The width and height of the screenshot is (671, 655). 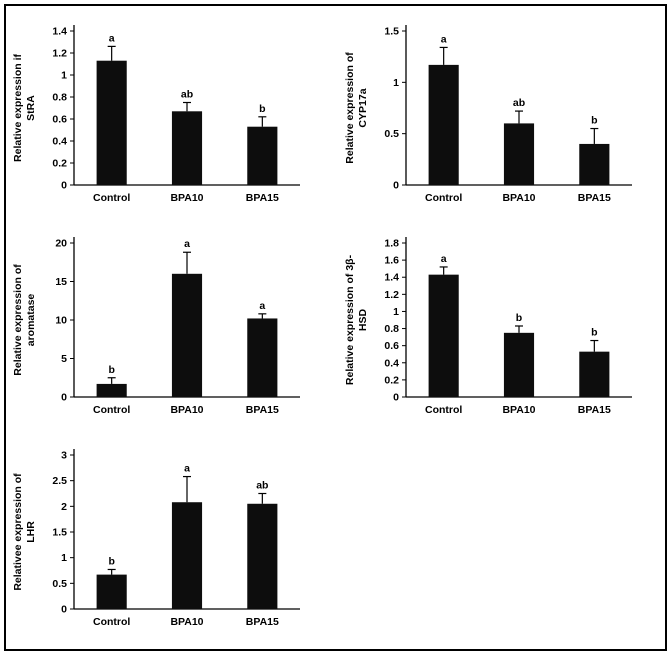 What do you see at coordinates (18, 532) in the screenshot?
I see `y-axis-title: Relativee expression of` at bounding box center [18, 532].